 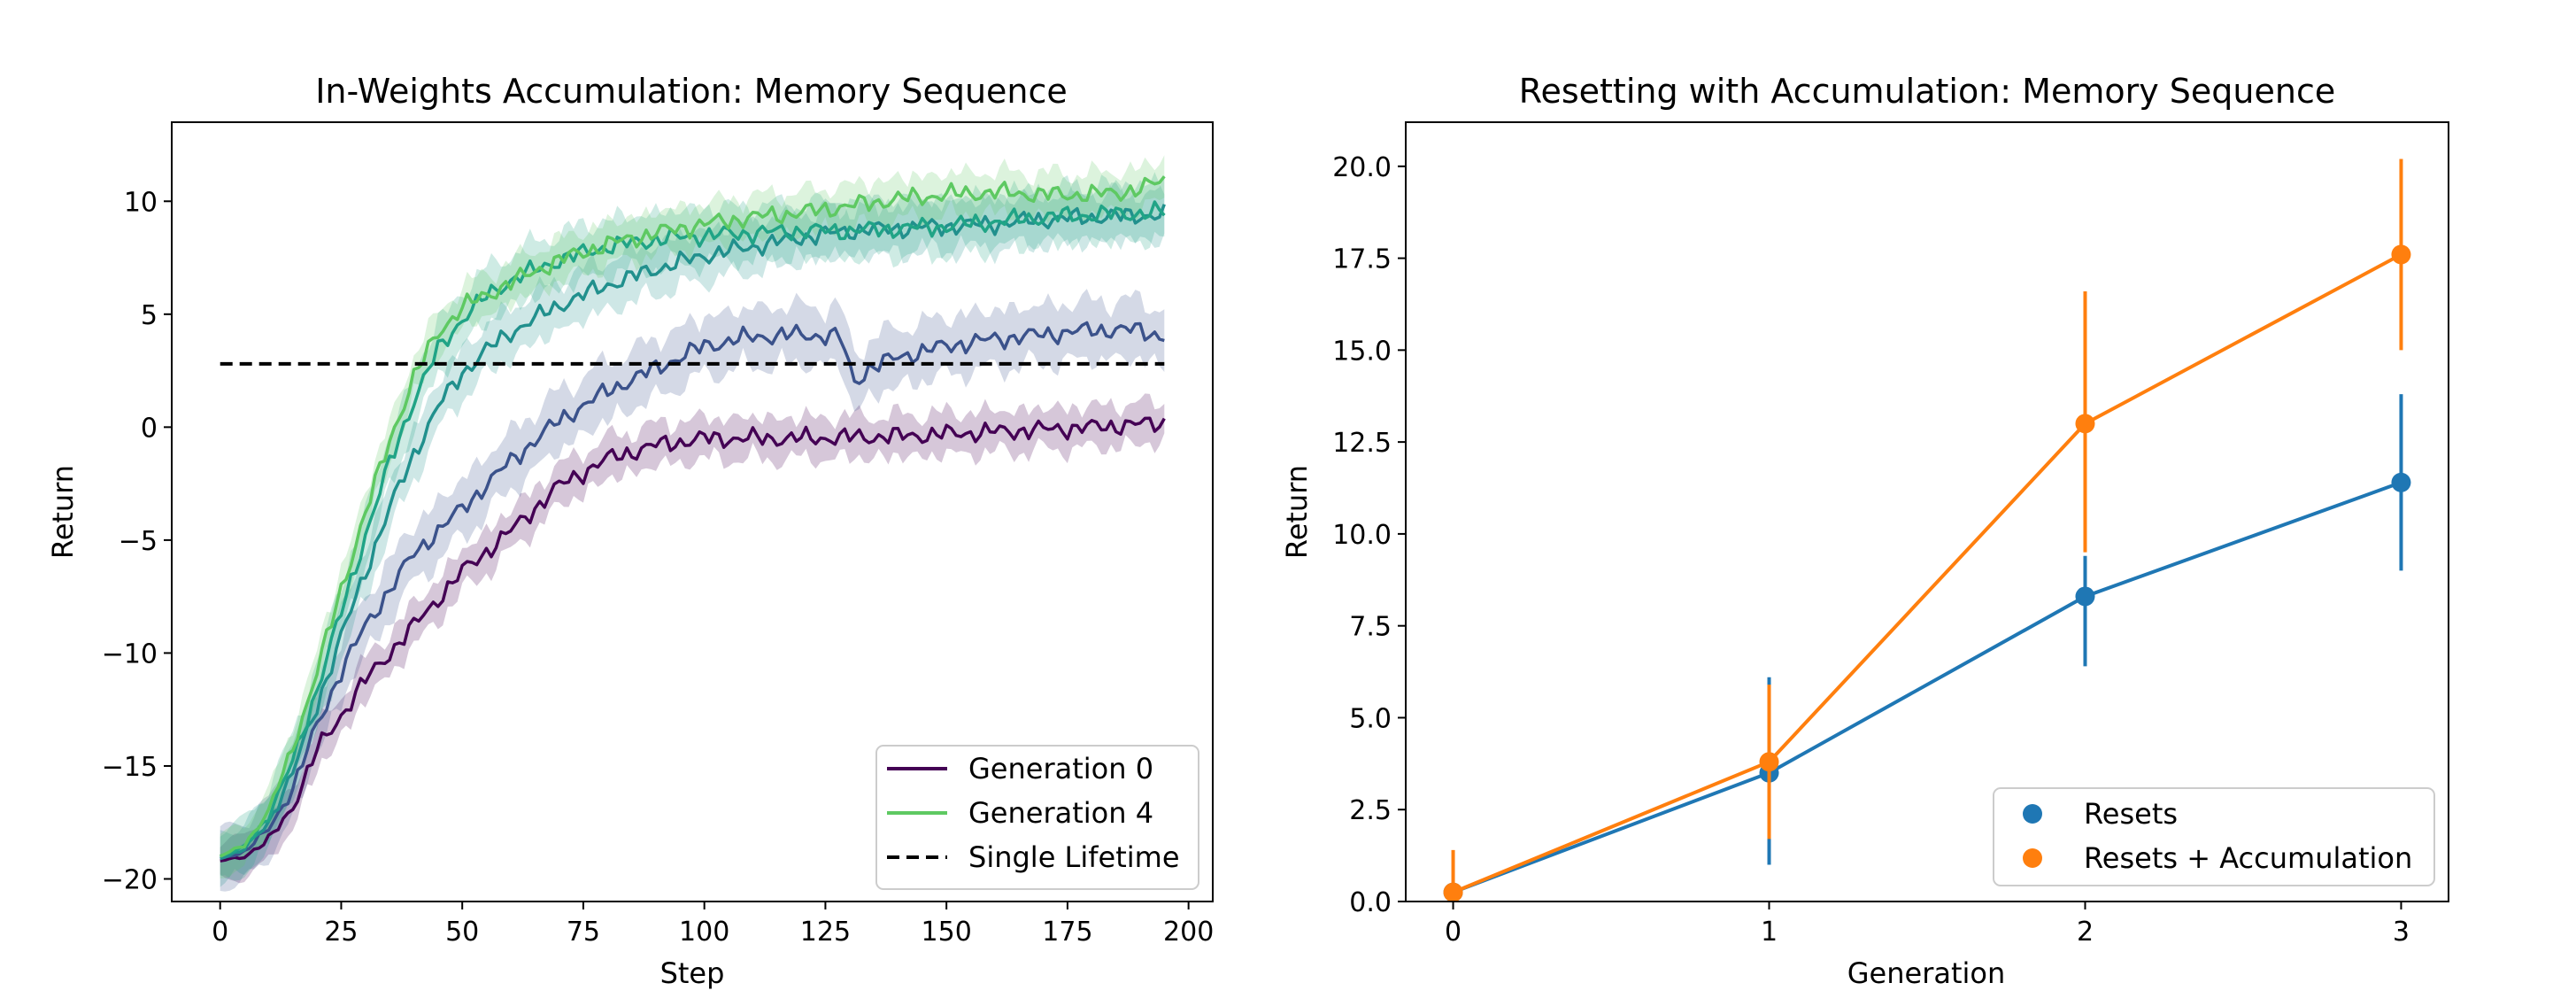 What do you see at coordinates (1370, 810) in the screenshot?
I see `y-tick-label: 2.5` at bounding box center [1370, 810].